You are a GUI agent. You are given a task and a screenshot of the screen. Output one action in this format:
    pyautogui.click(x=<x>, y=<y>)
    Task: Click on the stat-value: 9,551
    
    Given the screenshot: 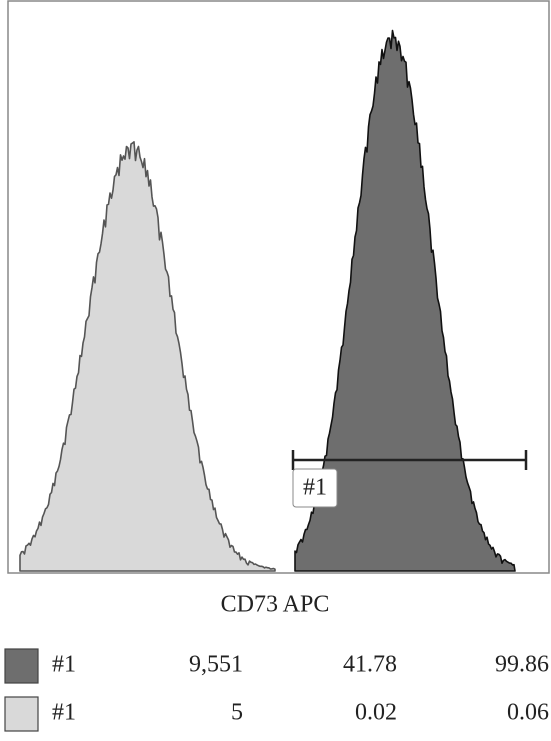 What is the action you would take?
    pyautogui.click(x=216, y=665)
    